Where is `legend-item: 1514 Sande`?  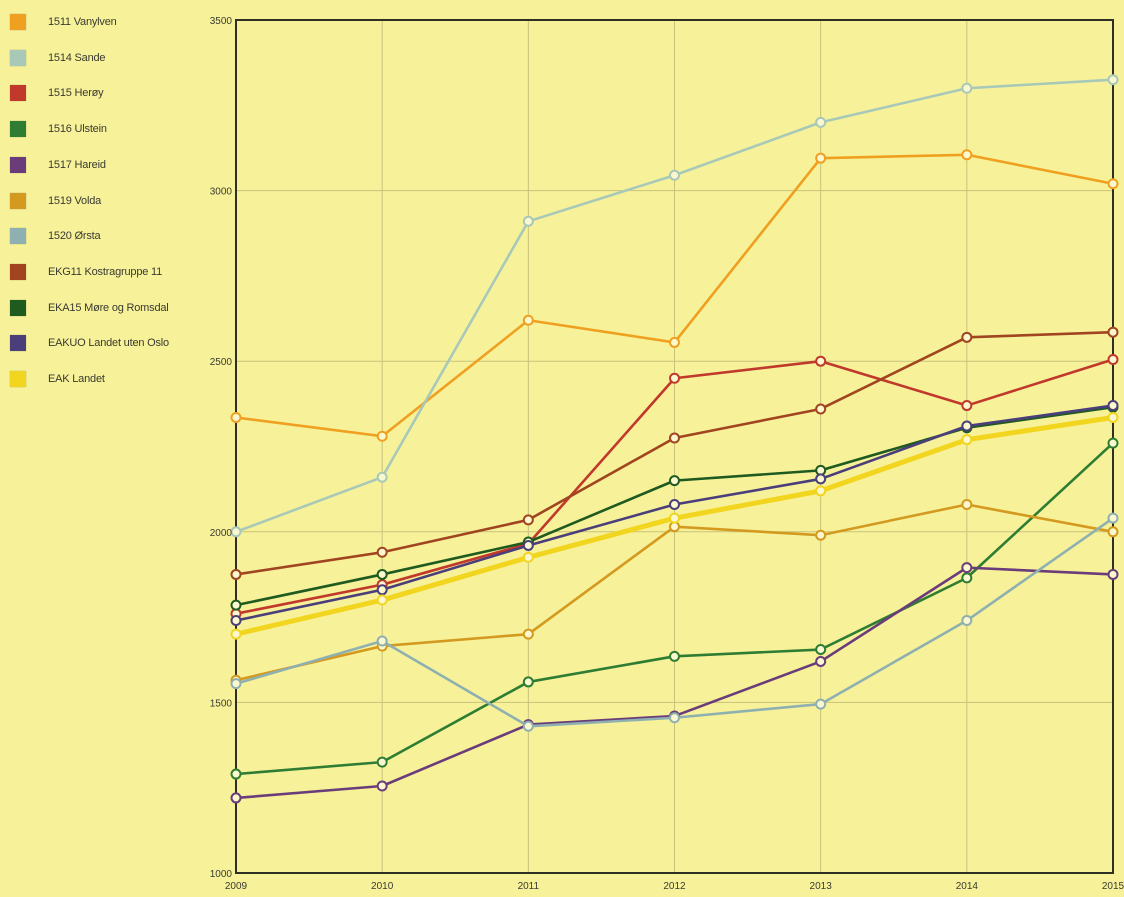 legend-item: 1514 Sande is located at coordinates (58, 58).